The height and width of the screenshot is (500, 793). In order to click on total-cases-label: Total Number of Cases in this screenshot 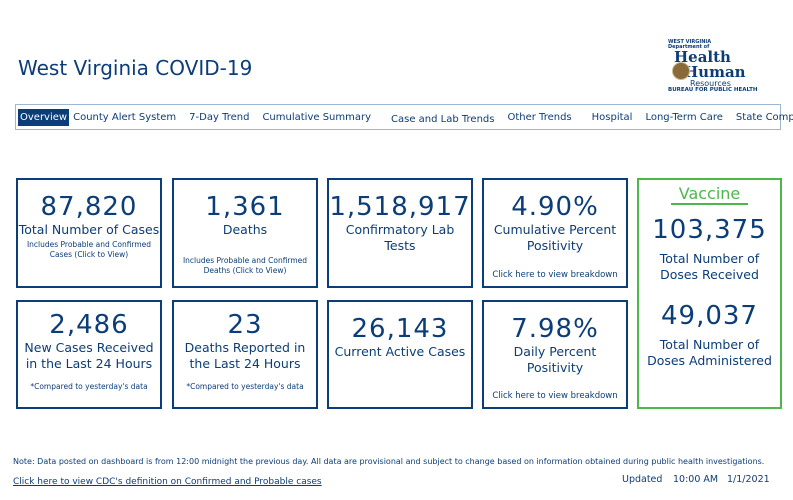, I will do `click(89, 229)`.